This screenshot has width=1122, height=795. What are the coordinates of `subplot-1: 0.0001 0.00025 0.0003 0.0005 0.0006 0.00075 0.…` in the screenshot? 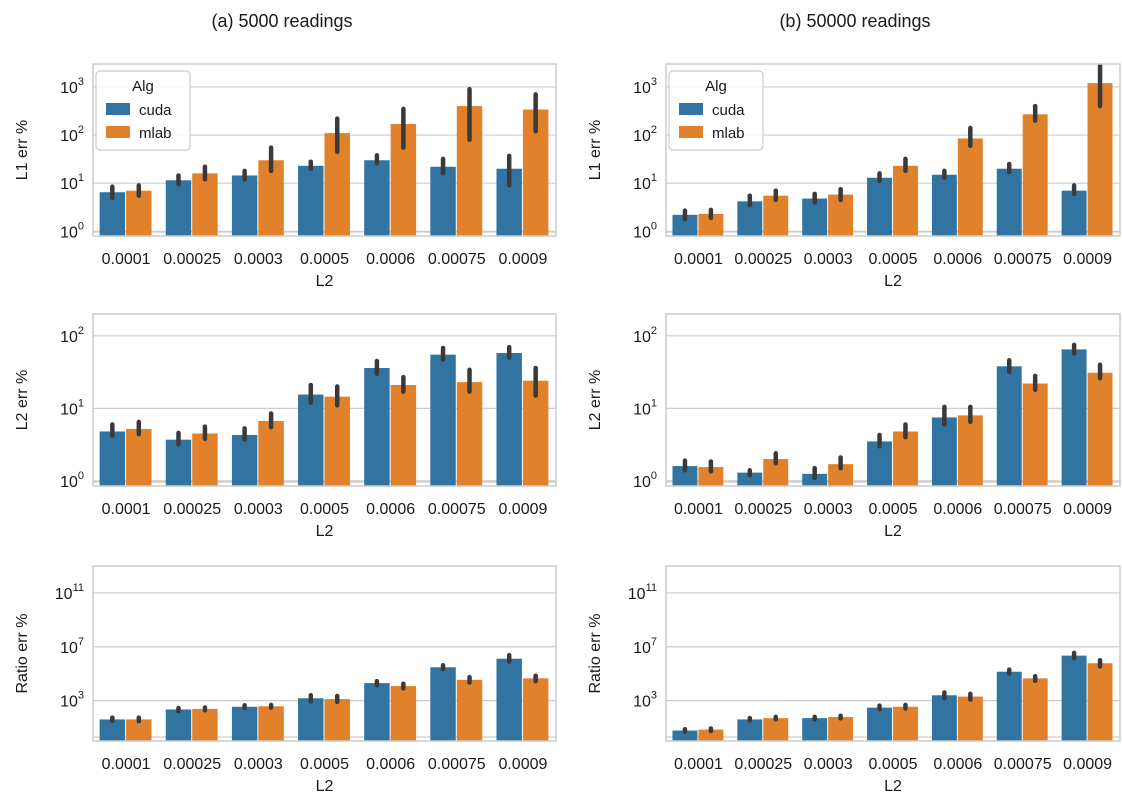 It's located at (854, 176).